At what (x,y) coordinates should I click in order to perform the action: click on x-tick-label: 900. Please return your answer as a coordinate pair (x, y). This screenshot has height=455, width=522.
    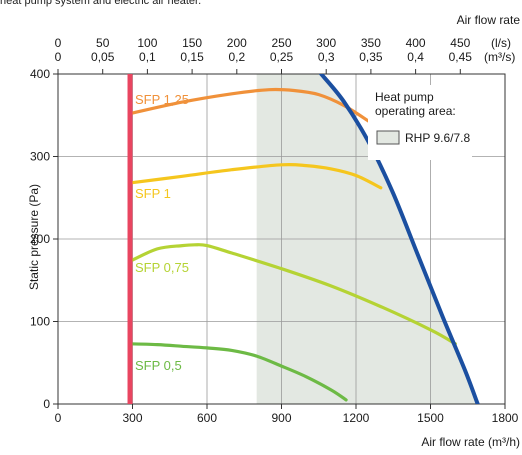
    Looking at the image, I should click on (281, 418).